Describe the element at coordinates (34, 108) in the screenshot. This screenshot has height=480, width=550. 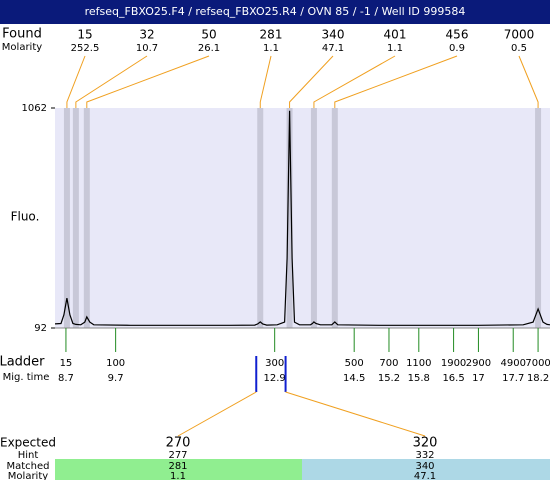
I see `y-tick-label: 1062` at that location.